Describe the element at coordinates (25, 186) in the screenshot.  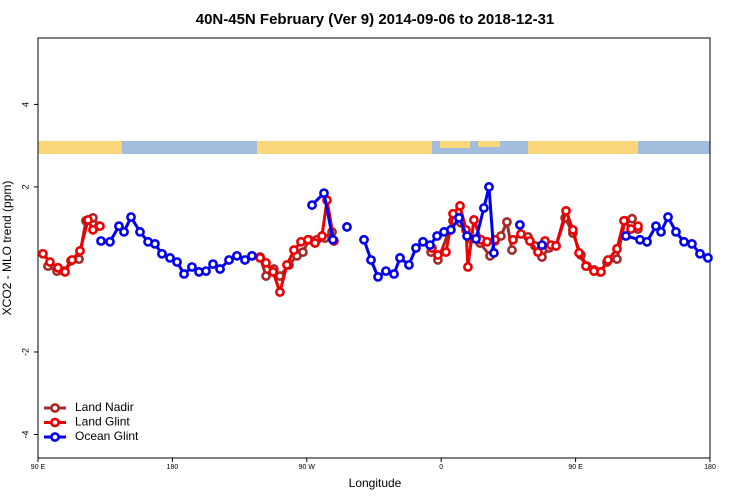
I see `y-tick-label: 2` at that location.